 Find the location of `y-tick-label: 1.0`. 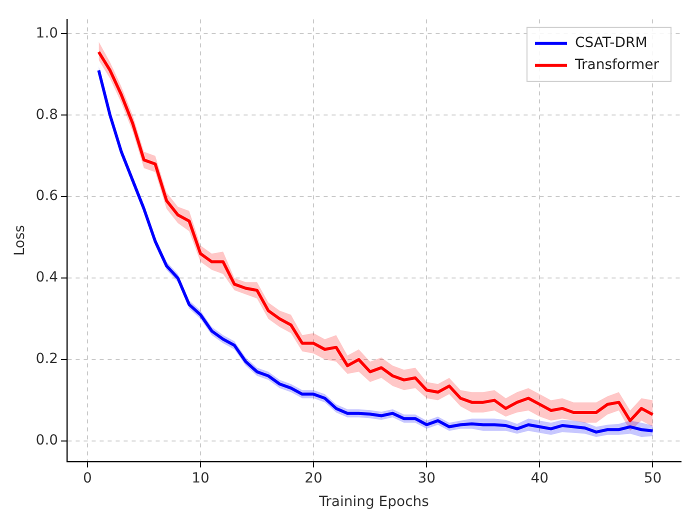

y-tick-label: 1.0 is located at coordinates (47, 33).